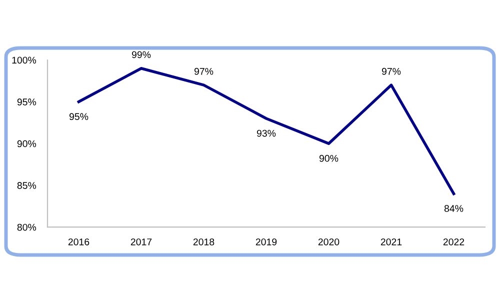  I want to click on x-tick-label: 2020, so click(329, 242).